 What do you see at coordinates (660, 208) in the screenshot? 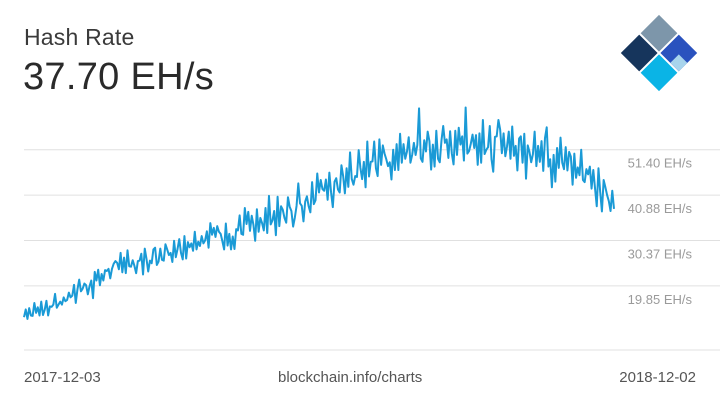
I see `y-tick-label: 40.88 EH/s` at bounding box center [660, 208].